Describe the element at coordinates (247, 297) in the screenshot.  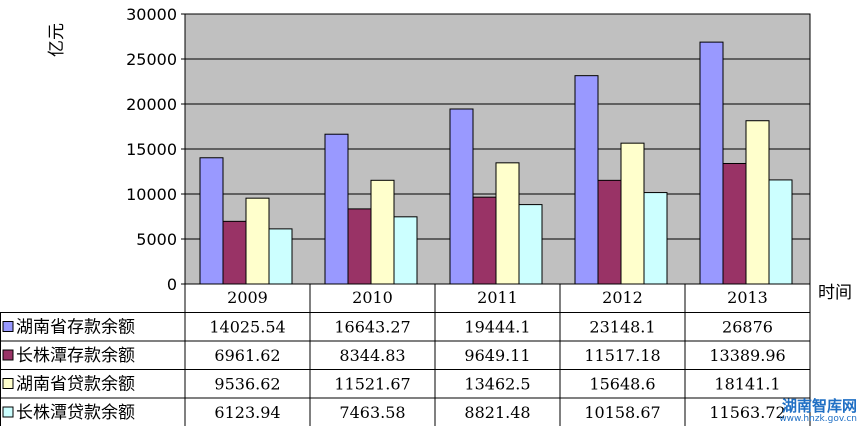
I see `x-tick-label: 2009` at that location.